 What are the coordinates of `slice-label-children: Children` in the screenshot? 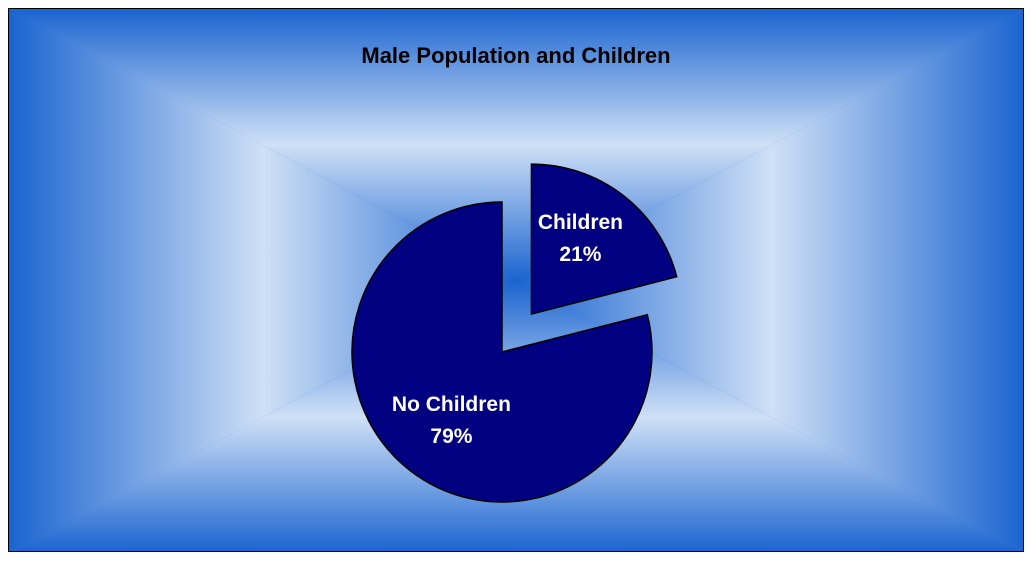 It's located at (580, 222).